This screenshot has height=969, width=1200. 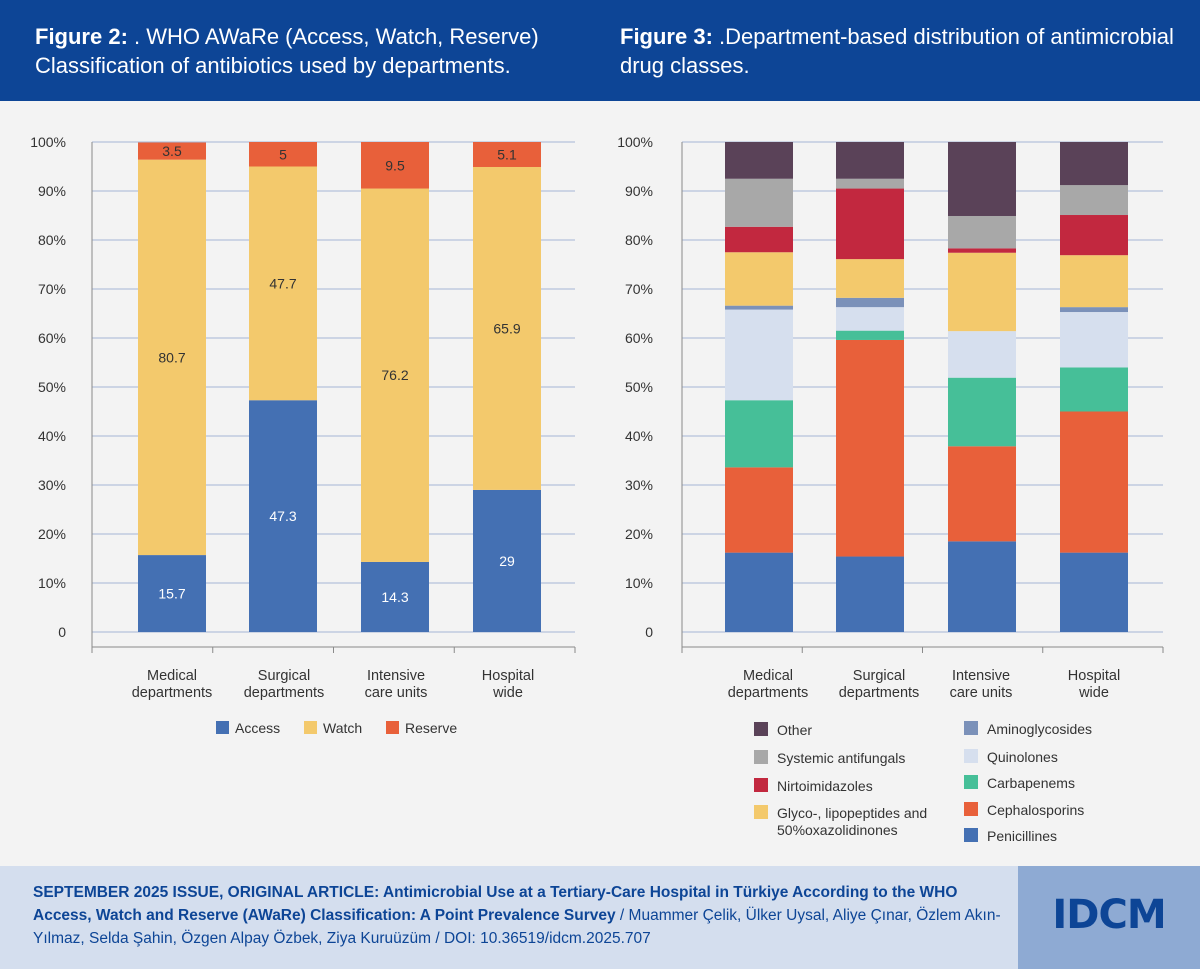 I want to click on data-label: 29, so click(x=507, y=561).